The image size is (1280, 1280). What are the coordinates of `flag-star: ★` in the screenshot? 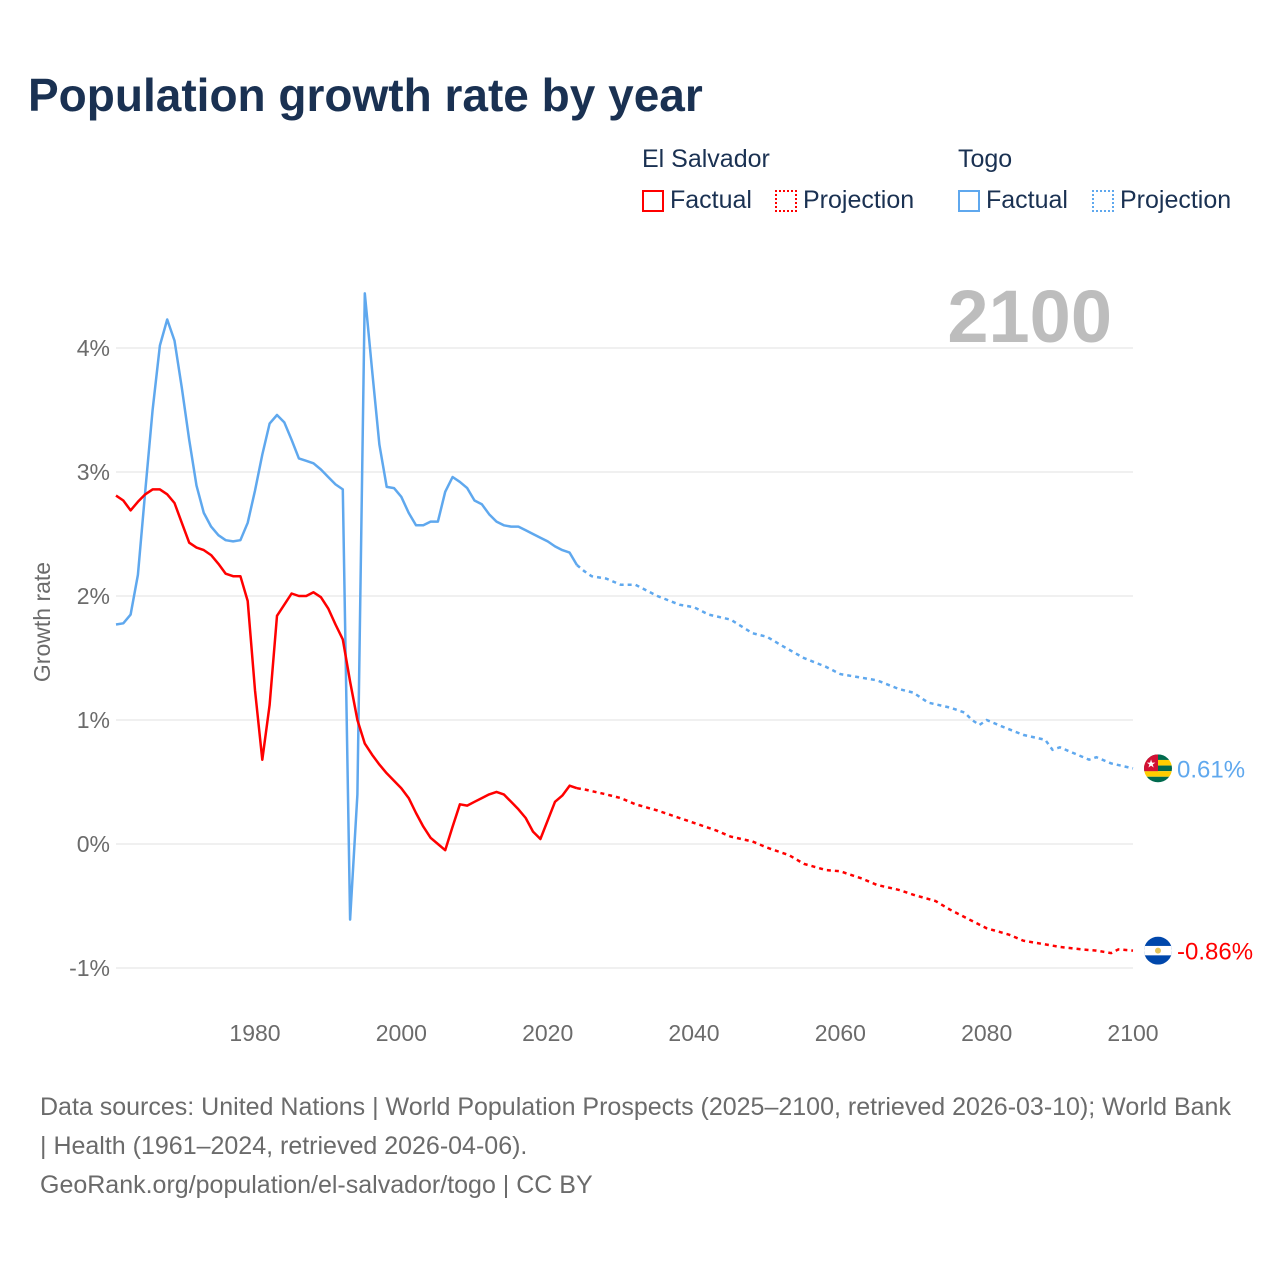 It's located at (1151, 764).